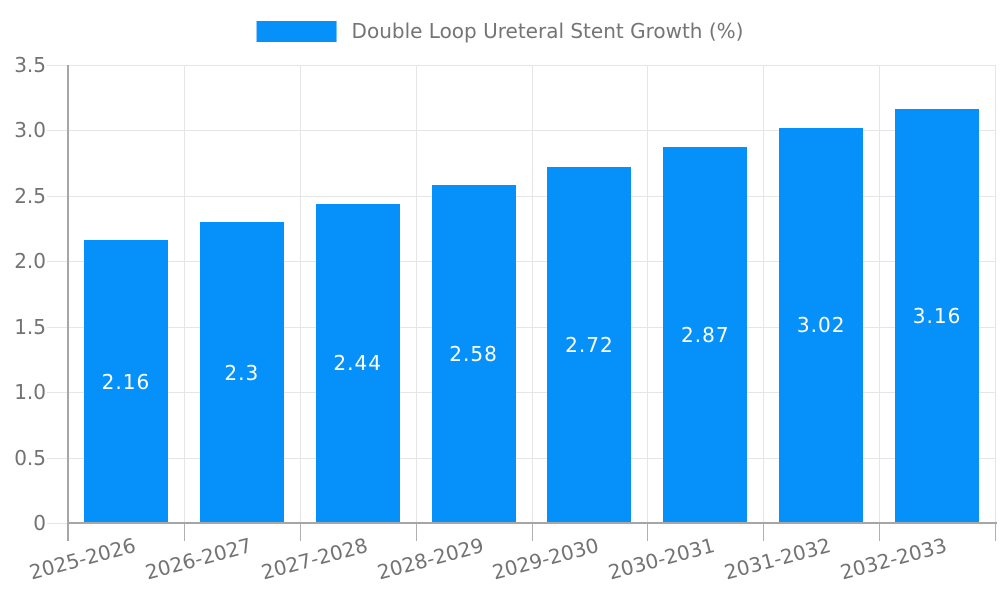 The width and height of the screenshot is (1000, 600). What do you see at coordinates (82, 559) in the screenshot?
I see `x-axis-tick-label: 2025-2026` at bounding box center [82, 559].